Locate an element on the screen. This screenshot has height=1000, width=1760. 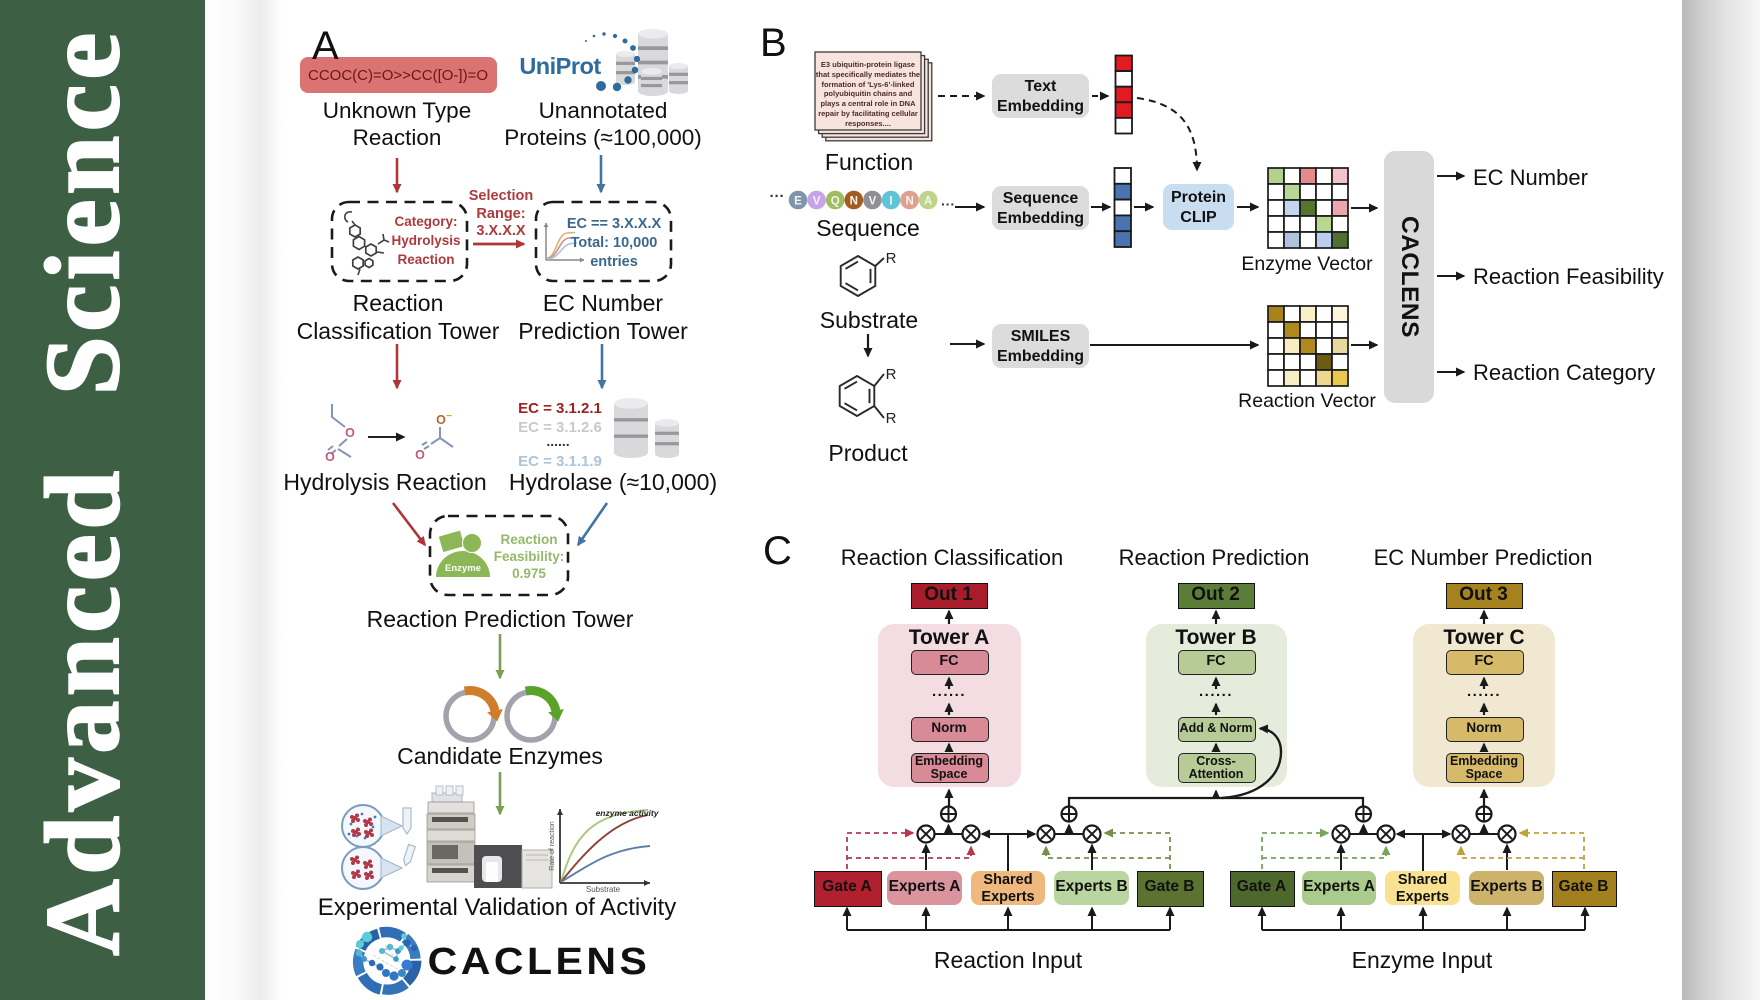
svg-text: I is located at coordinates (890, 202).